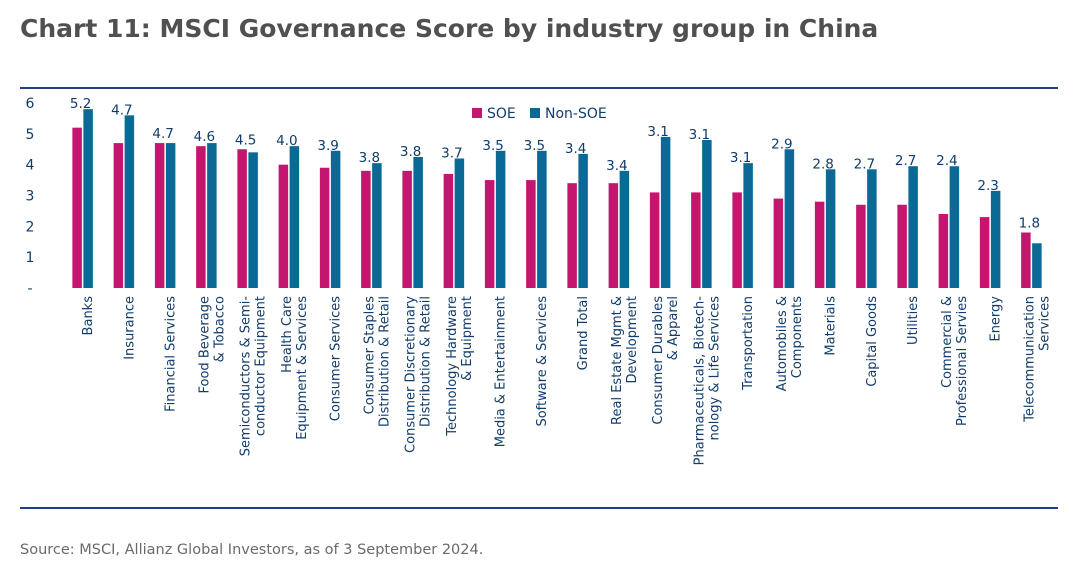 This screenshot has height=582, width=1080. I want to click on x-category-label: Consumer Services, so click(336, 358).